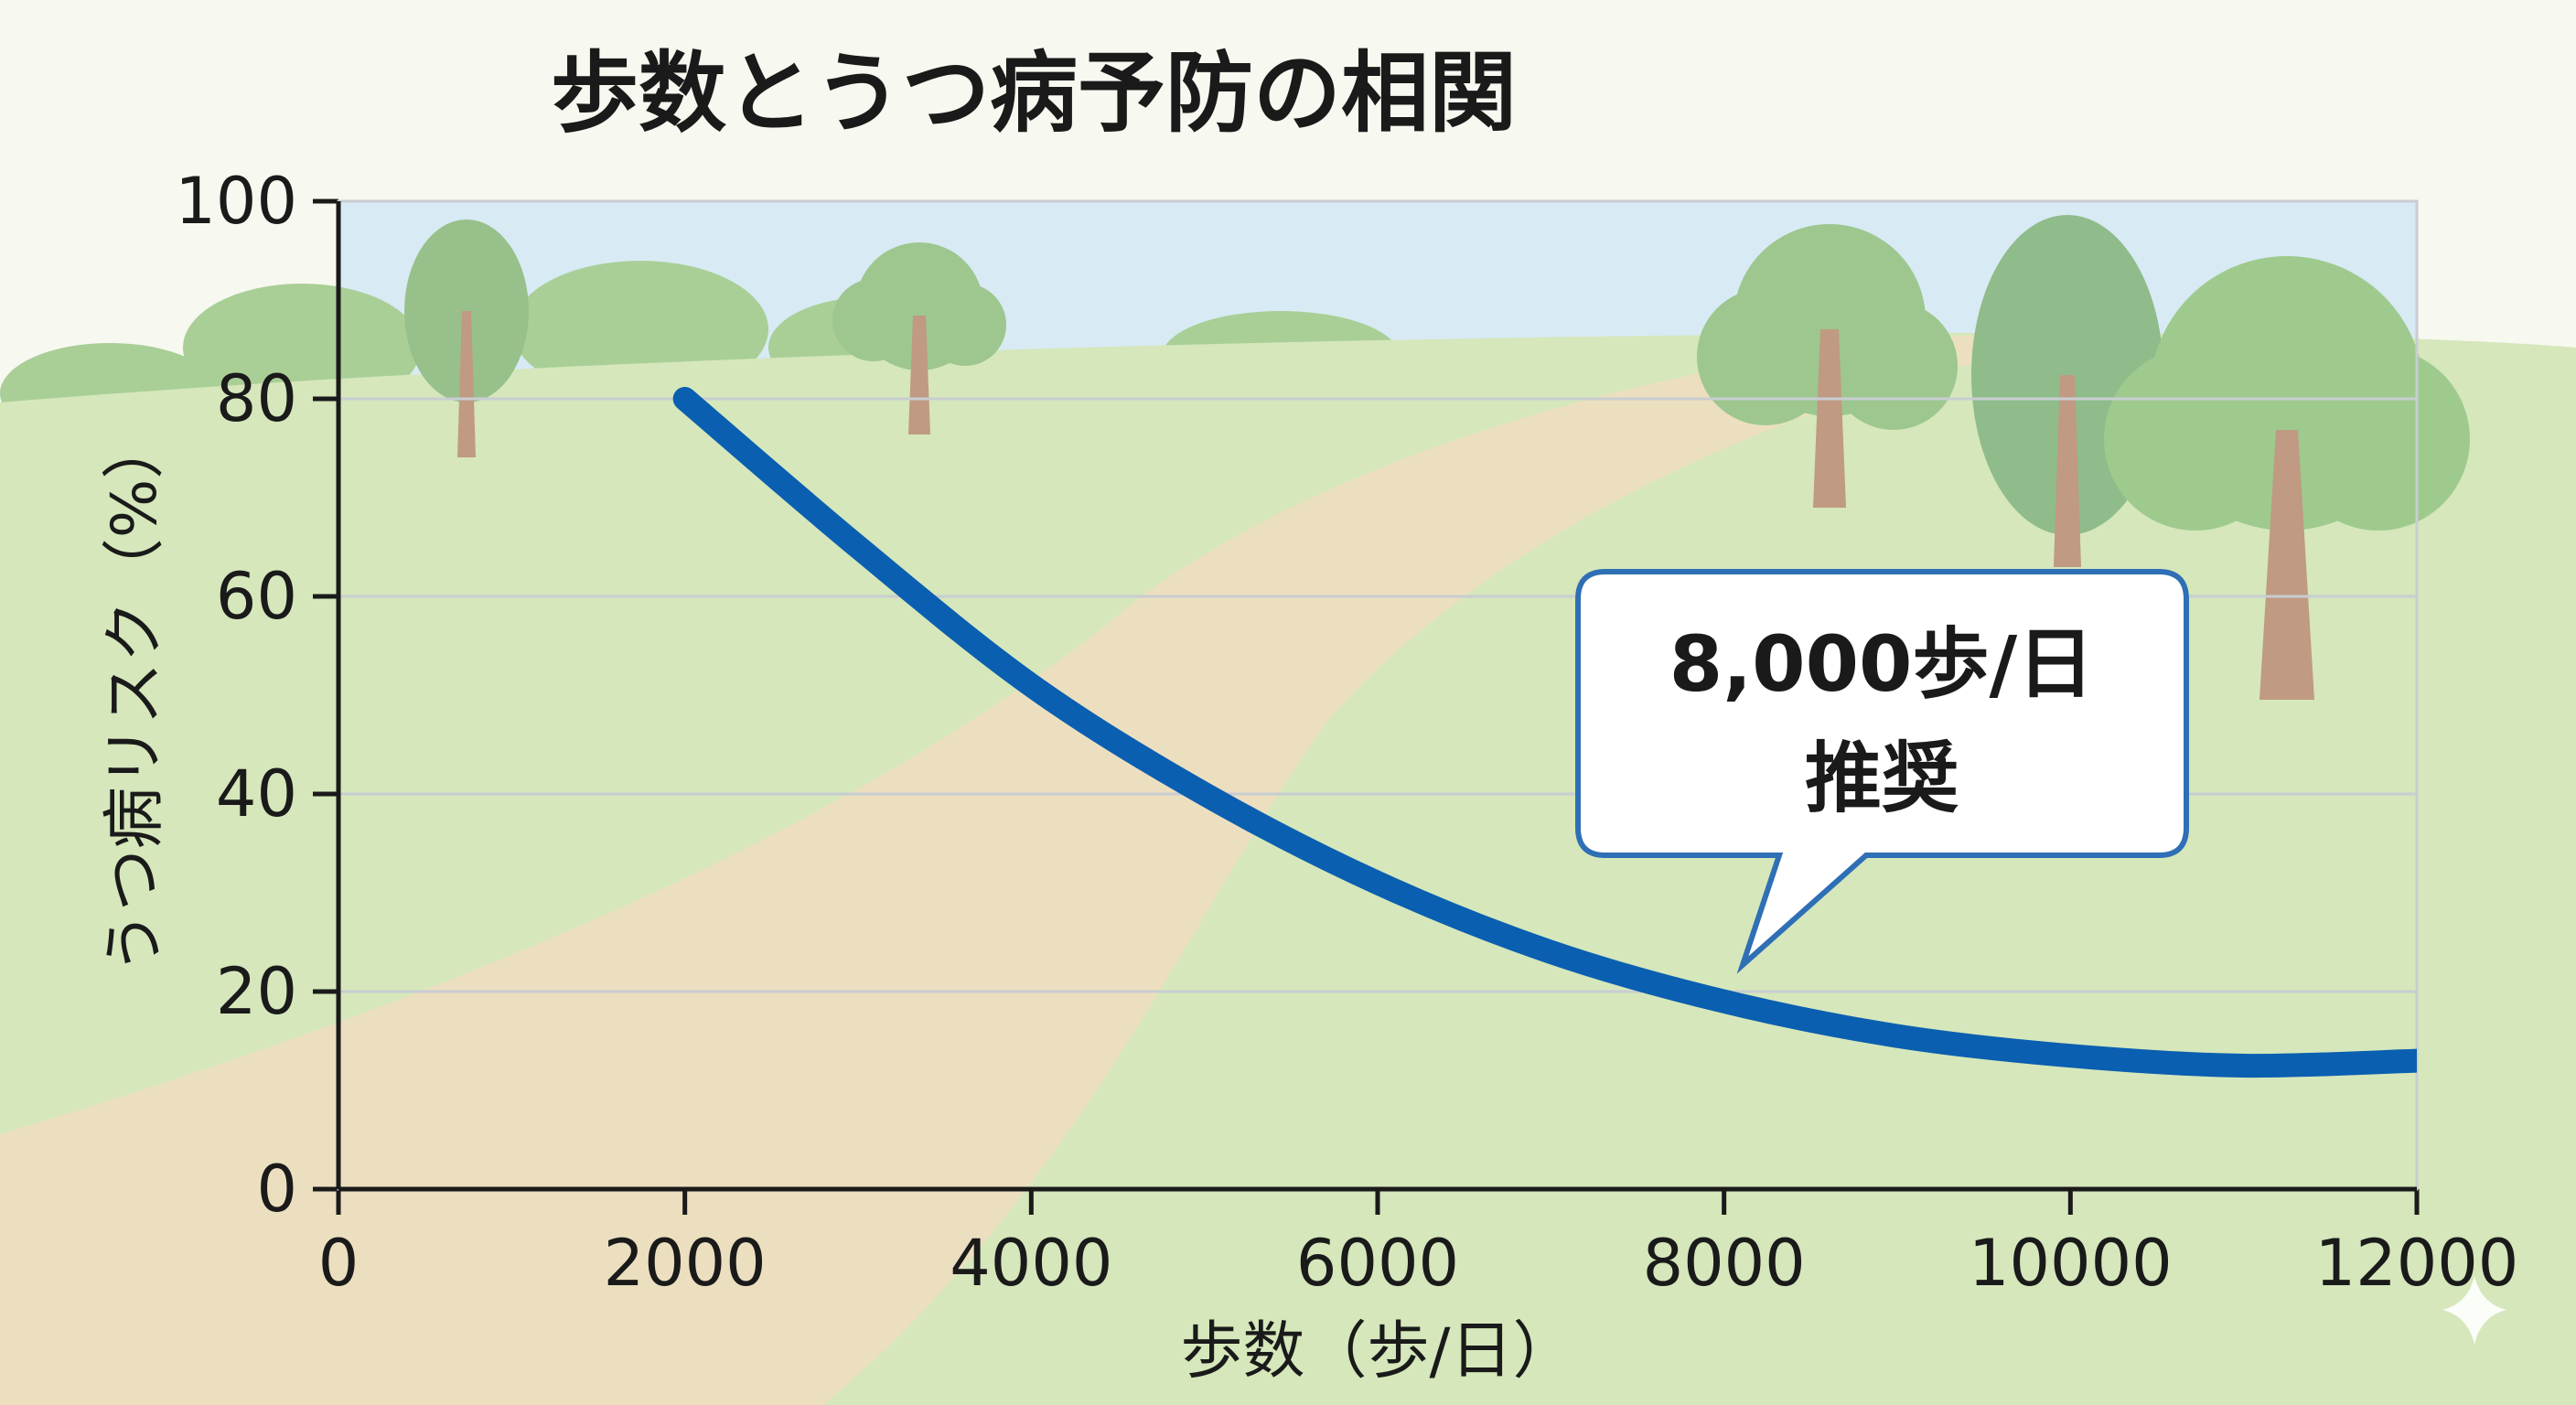 The height and width of the screenshot is (1405, 2576). What do you see at coordinates (1378, 1264) in the screenshot?
I see `x-tick-label: 6000` at bounding box center [1378, 1264].